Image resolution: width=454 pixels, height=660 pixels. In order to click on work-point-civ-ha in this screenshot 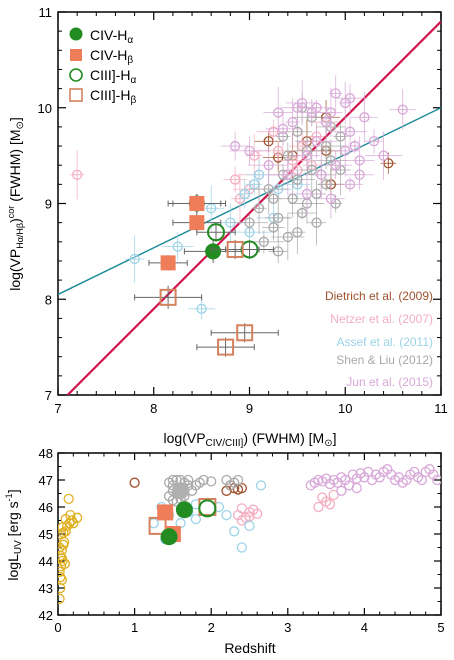, I will do `click(213, 251)`.